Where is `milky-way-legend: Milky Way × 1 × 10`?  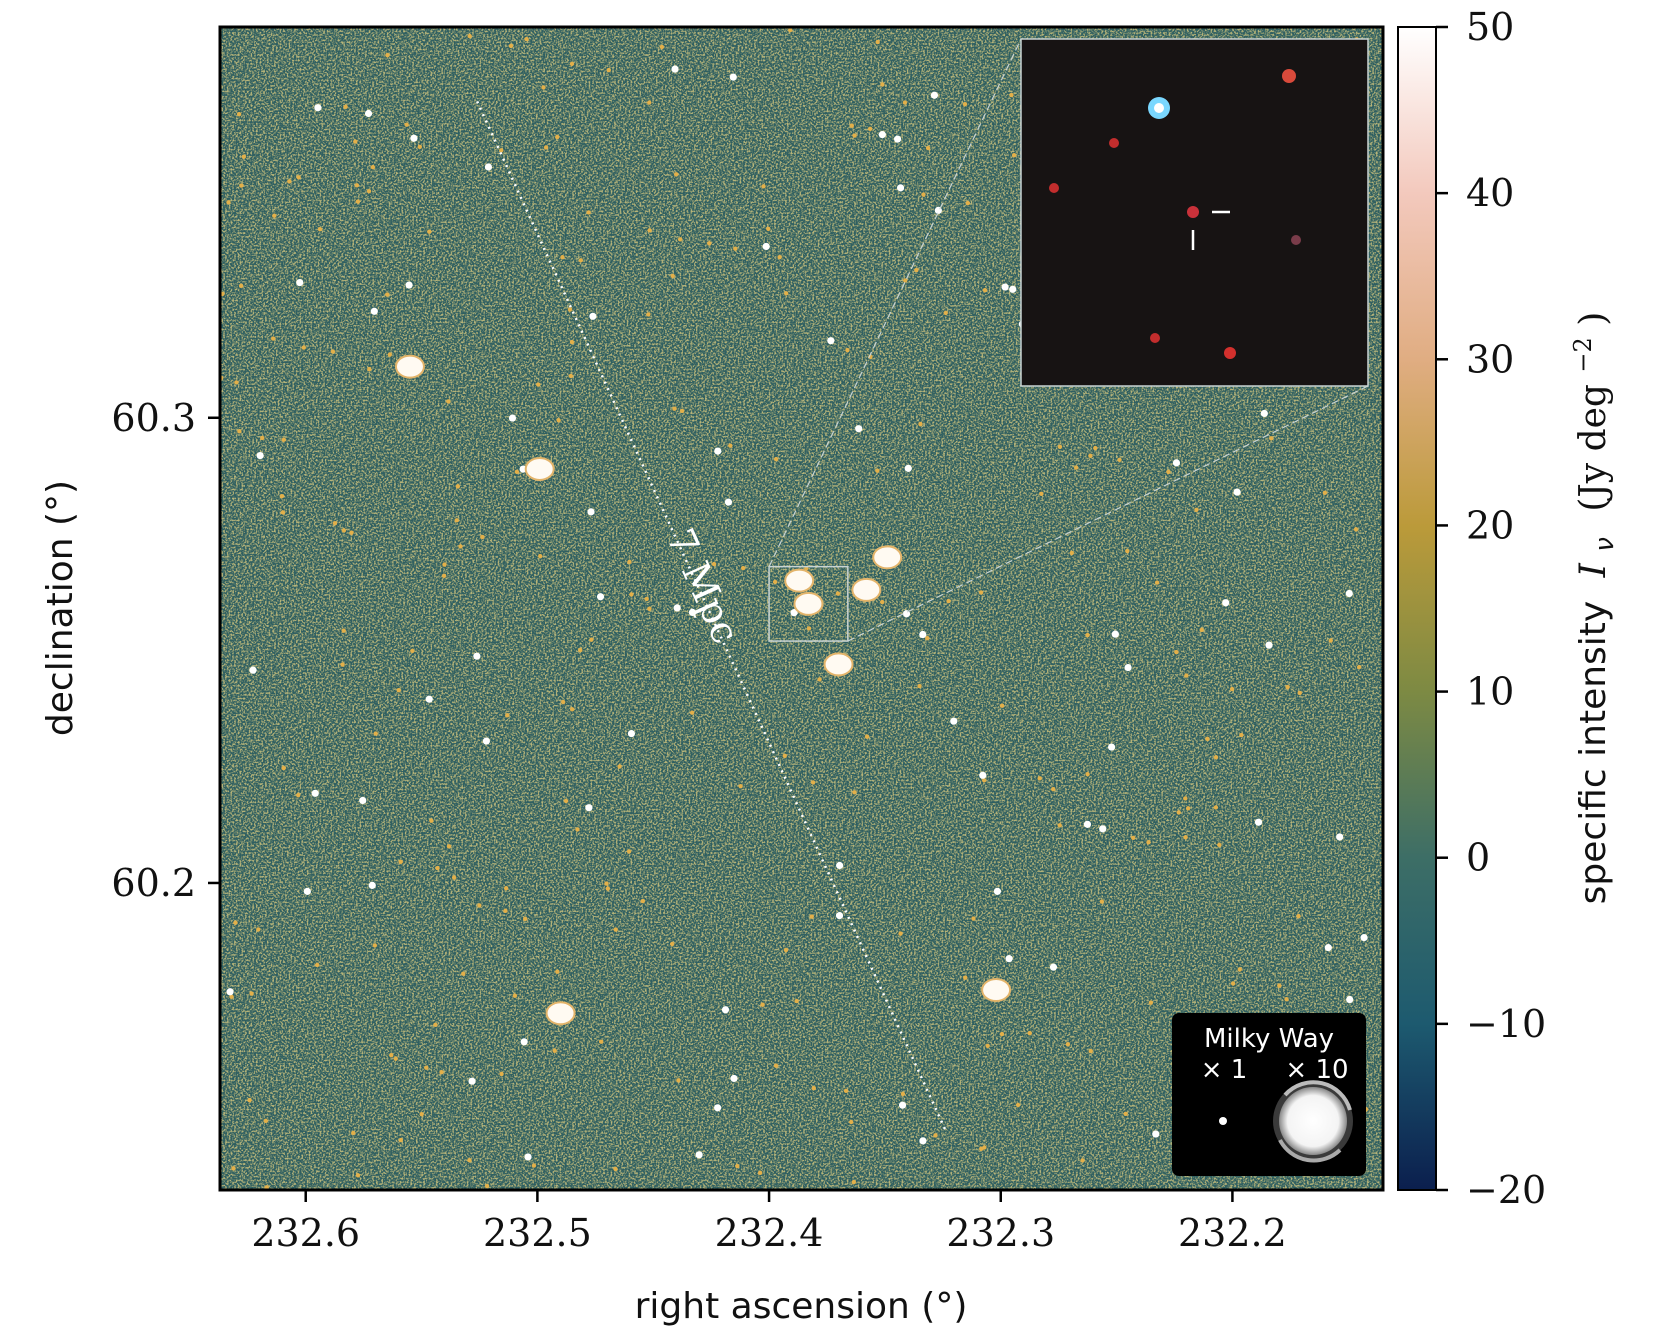
milky-way-legend: Milky Way × 1 × 10 is located at coordinates (1269, 1094).